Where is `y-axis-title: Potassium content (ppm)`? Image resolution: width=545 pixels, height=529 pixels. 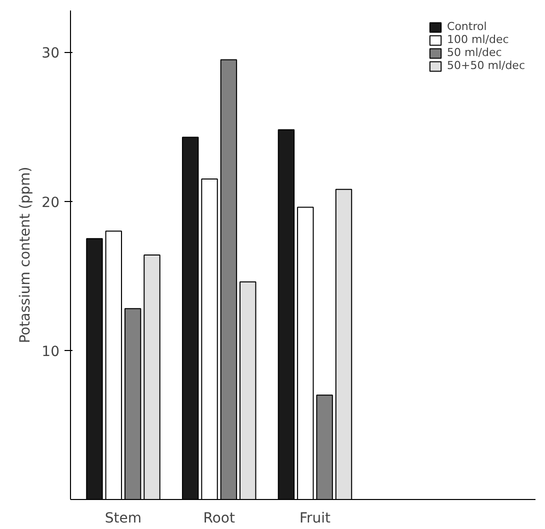 y-axis-title: Potassium content (ppm) is located at coordinates (26, 255).